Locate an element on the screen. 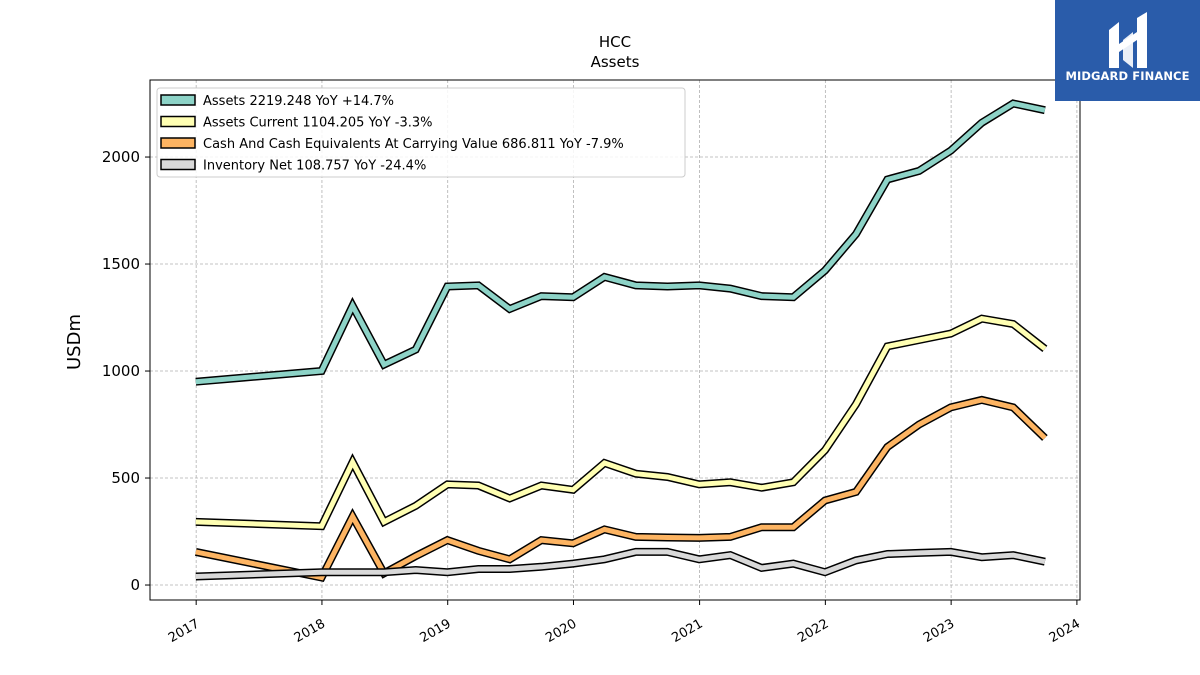 The width and height of the screenshot is (1200, 675). logo-text: MIDGARD FINANCE is located at coordinates (1127, 76).